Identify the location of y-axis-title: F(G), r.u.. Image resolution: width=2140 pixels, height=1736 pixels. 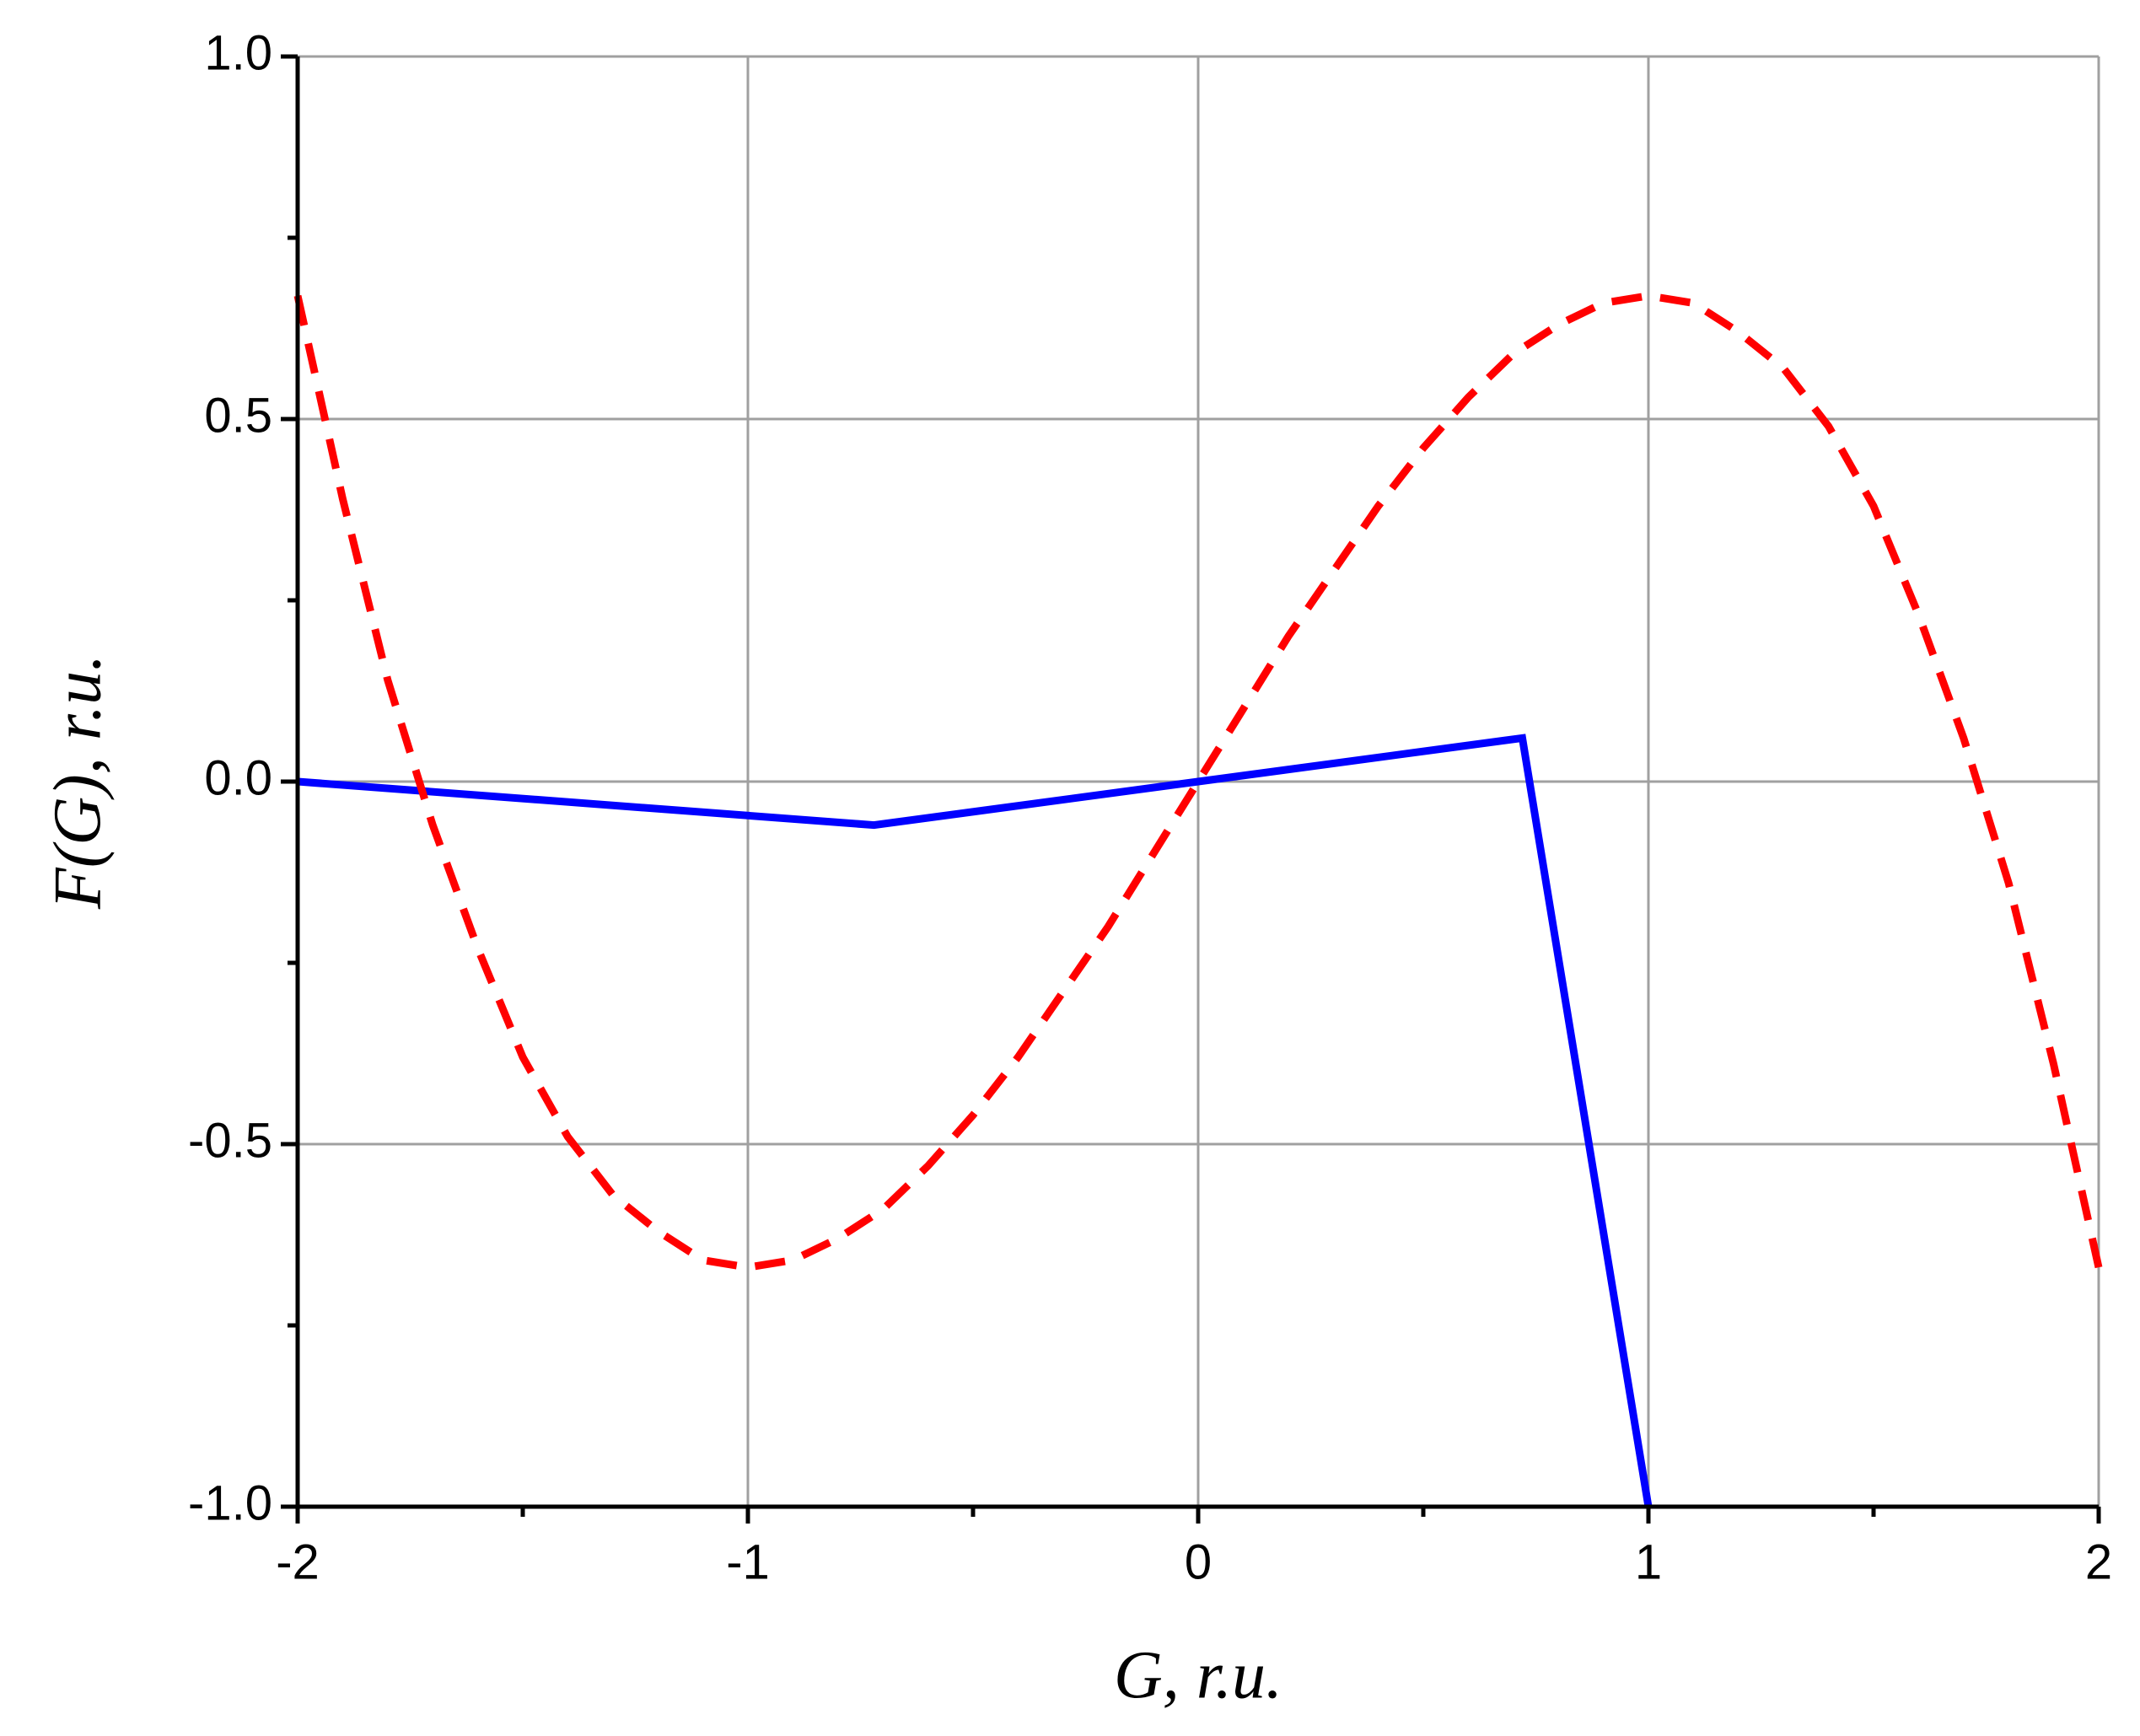
(77, 782).